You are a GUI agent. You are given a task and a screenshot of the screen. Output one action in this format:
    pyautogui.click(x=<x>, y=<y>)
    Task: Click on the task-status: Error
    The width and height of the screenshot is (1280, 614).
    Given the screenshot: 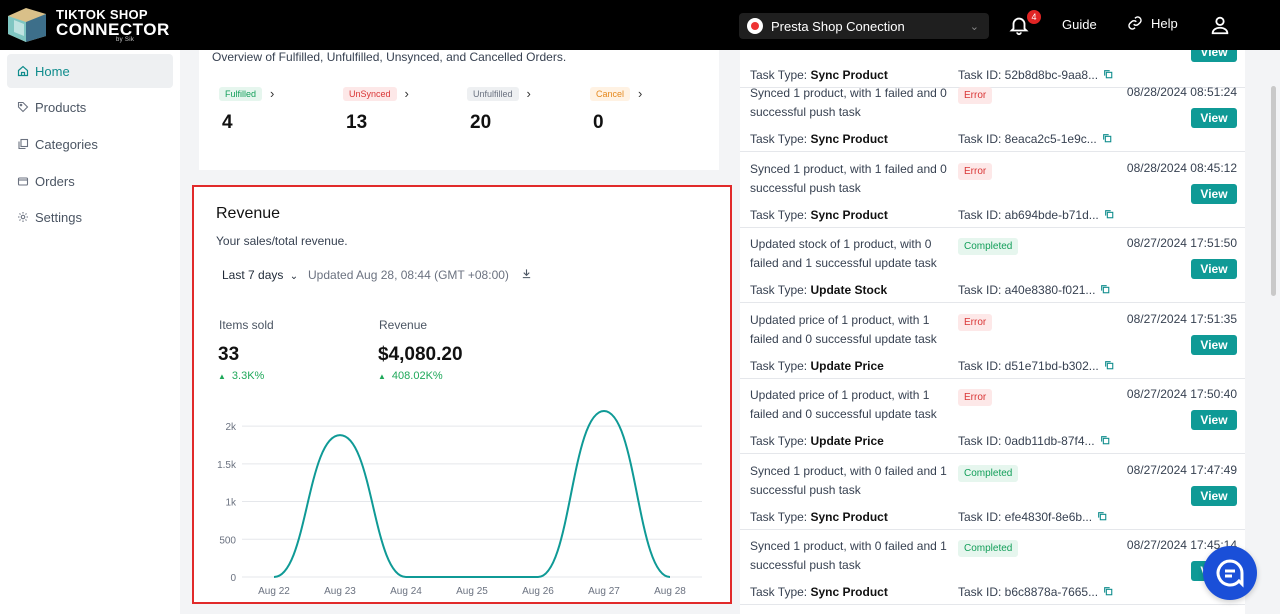 What is the action you would take?
    pyautogui.click(x=975, y=321)
    